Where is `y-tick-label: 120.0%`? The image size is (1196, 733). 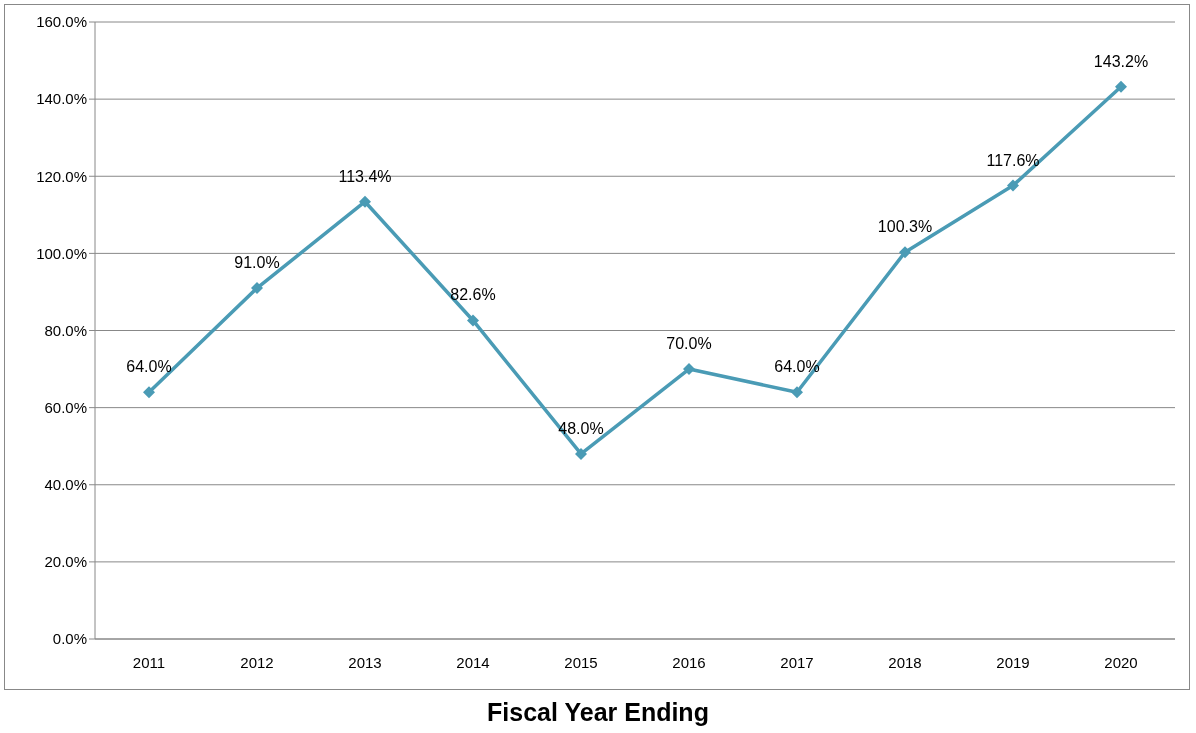
y-tick-label: 120.0% is located at coordinates (61, 176).